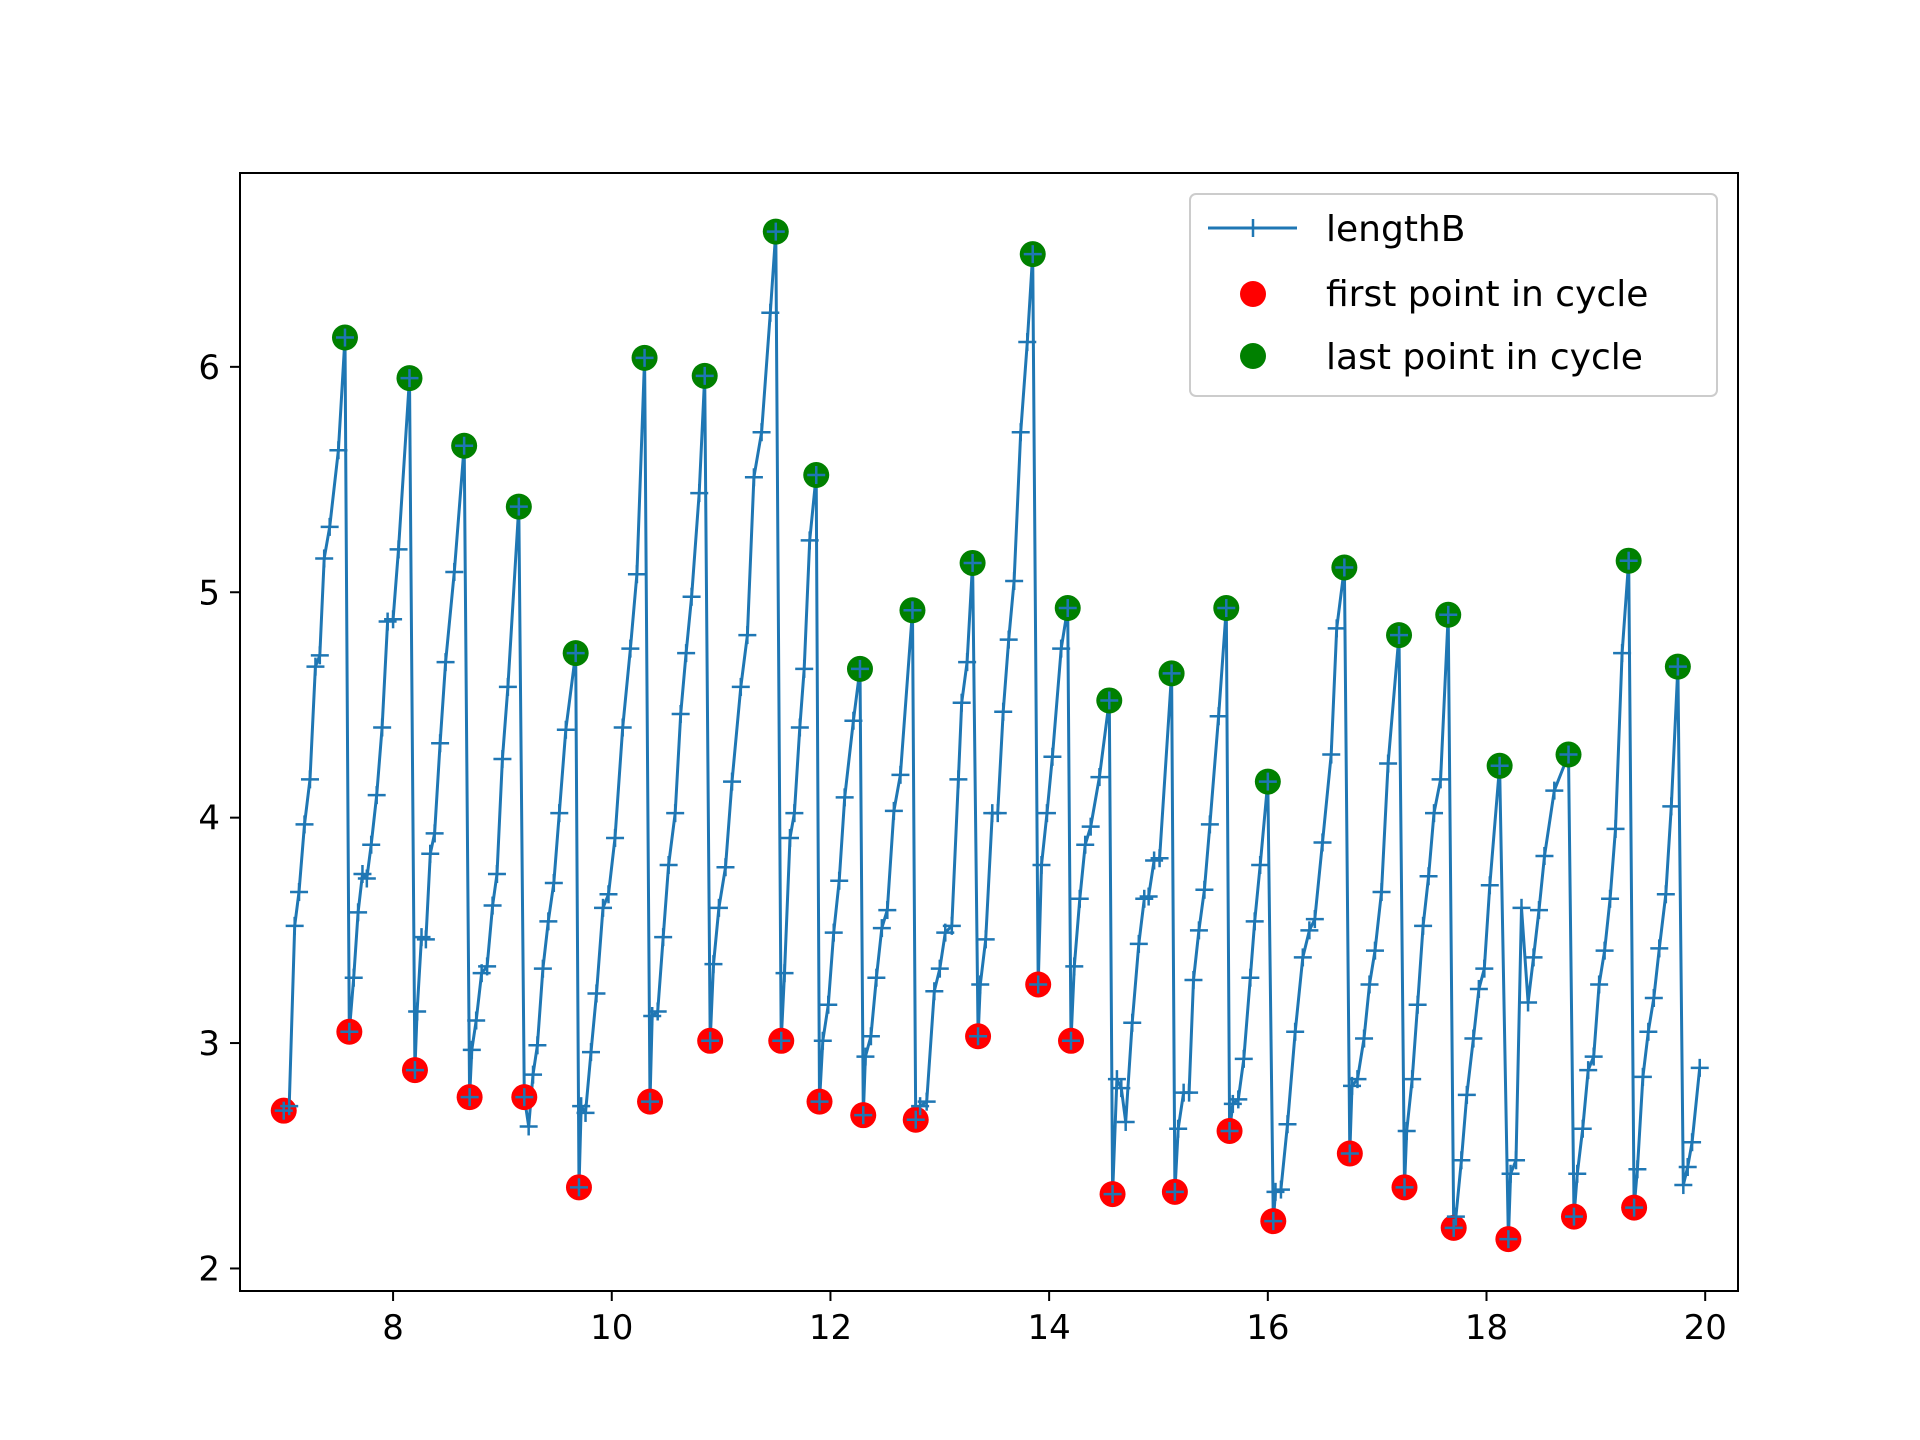 Image resolution: width=1920 pixels, height=1440 pixels. I want to click on y-tick-label: 2, so click(209, 1269).